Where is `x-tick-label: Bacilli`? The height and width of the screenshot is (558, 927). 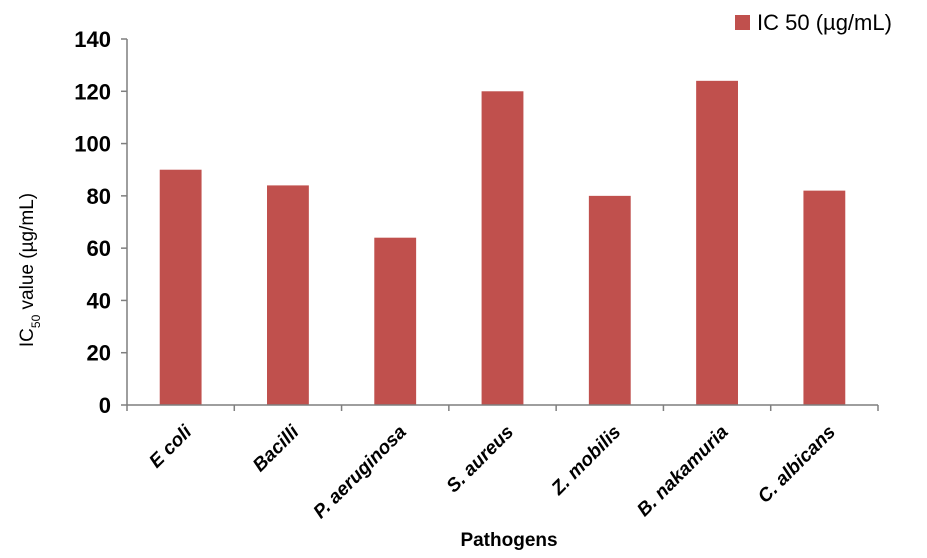 x-tick-label: Bacilli is located at coordinates (276, 448).